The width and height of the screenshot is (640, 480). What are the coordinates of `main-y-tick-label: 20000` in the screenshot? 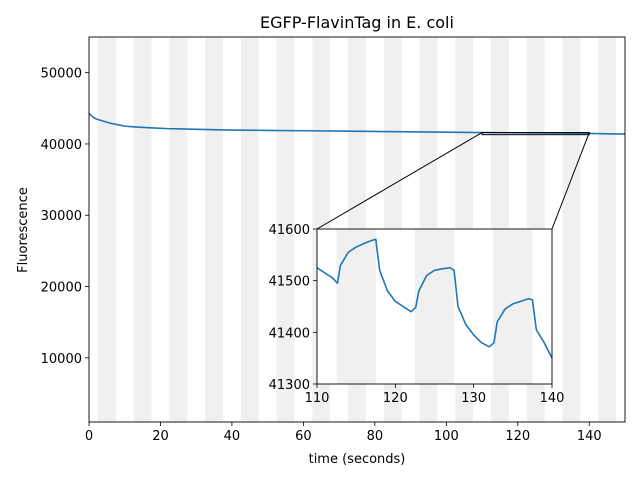 It's located at (61, 288).